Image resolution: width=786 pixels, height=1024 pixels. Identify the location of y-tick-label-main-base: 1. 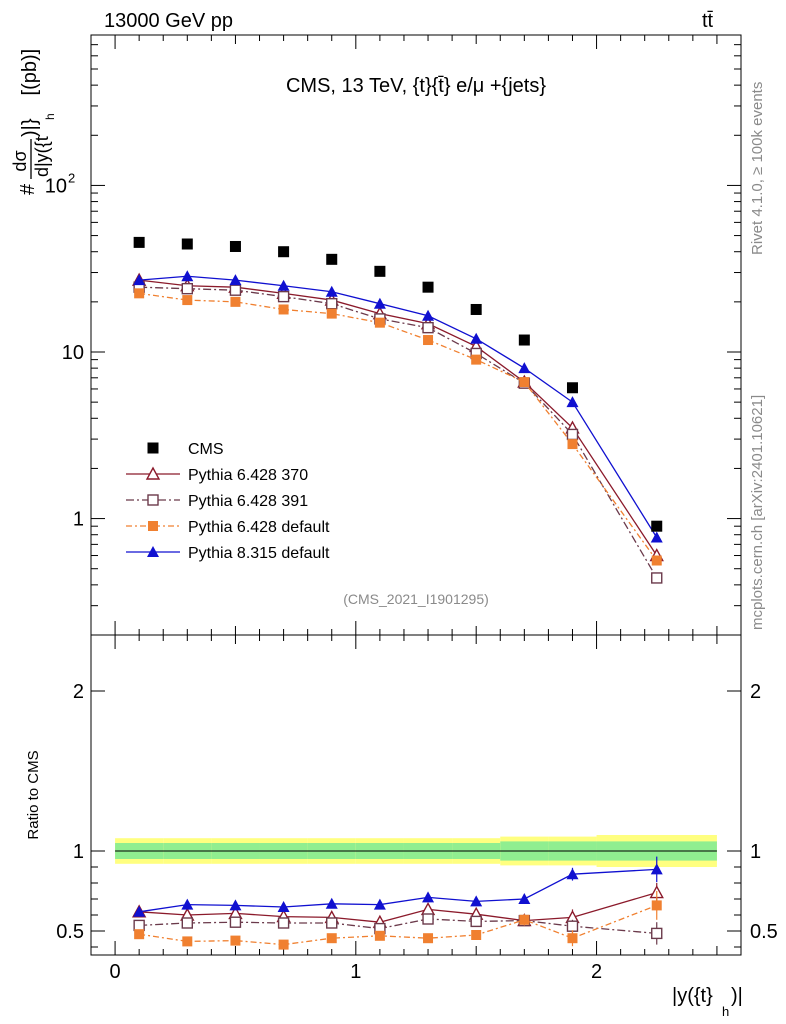
(78, 520).